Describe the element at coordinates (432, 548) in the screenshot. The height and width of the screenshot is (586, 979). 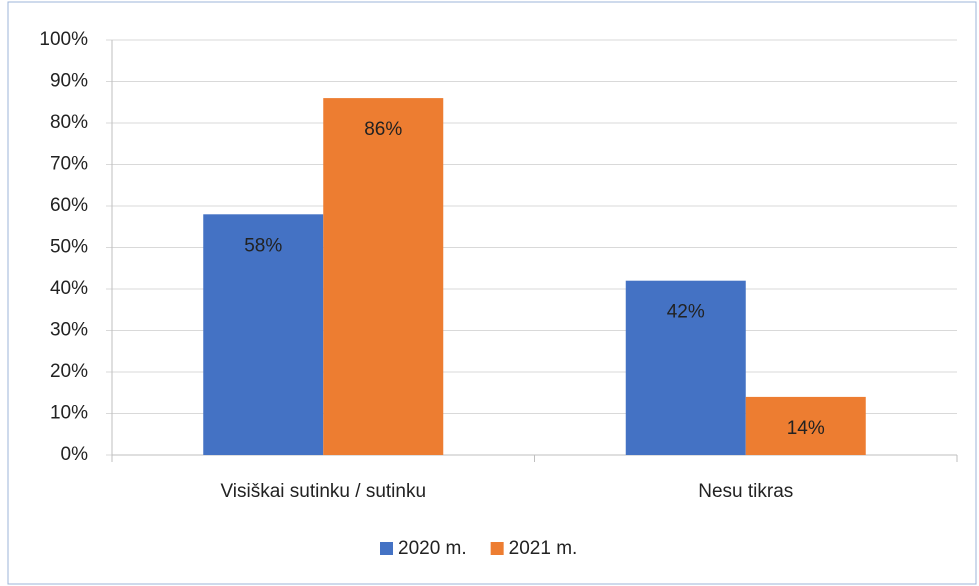
I see `legend-label: 2020 m.` at that location.